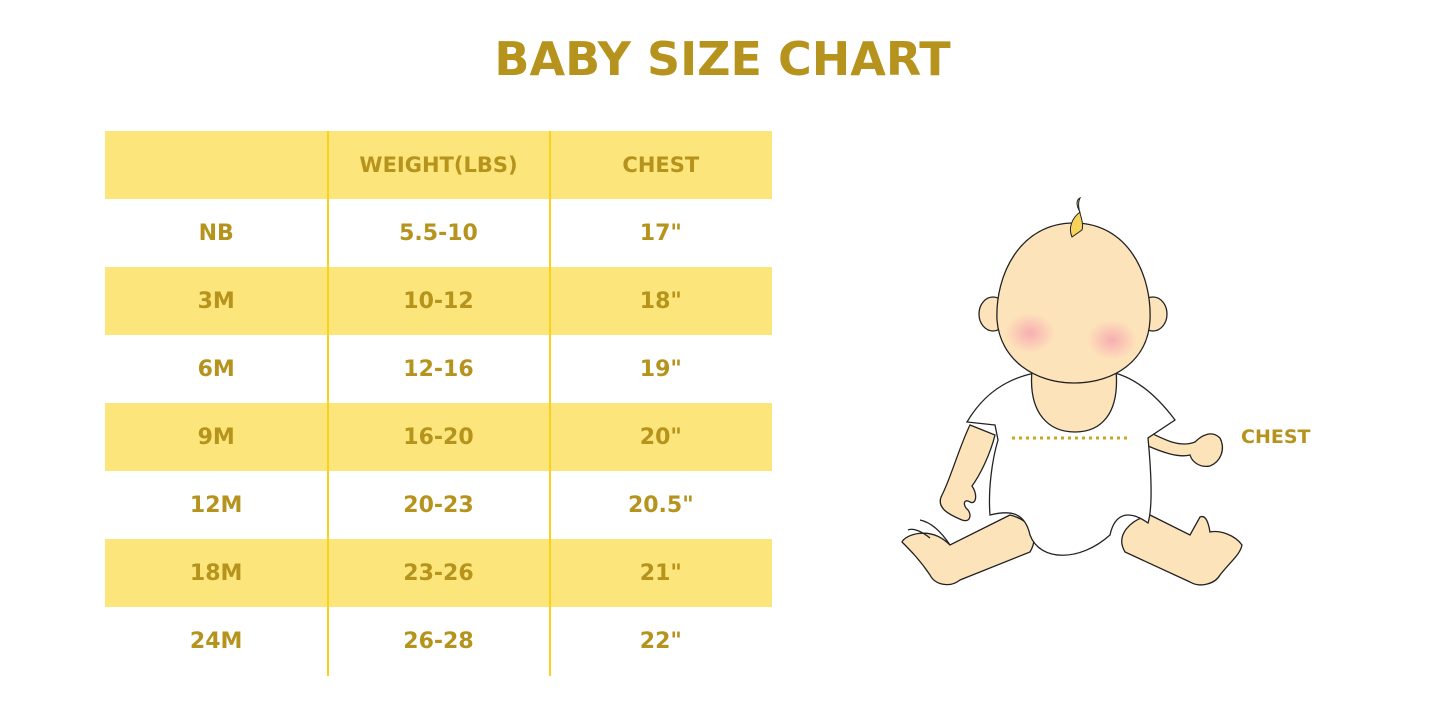 The image size is (1445, 723). Describe the element at coordinates (216, 165) in the screenshot. I see `header-size` at that location.